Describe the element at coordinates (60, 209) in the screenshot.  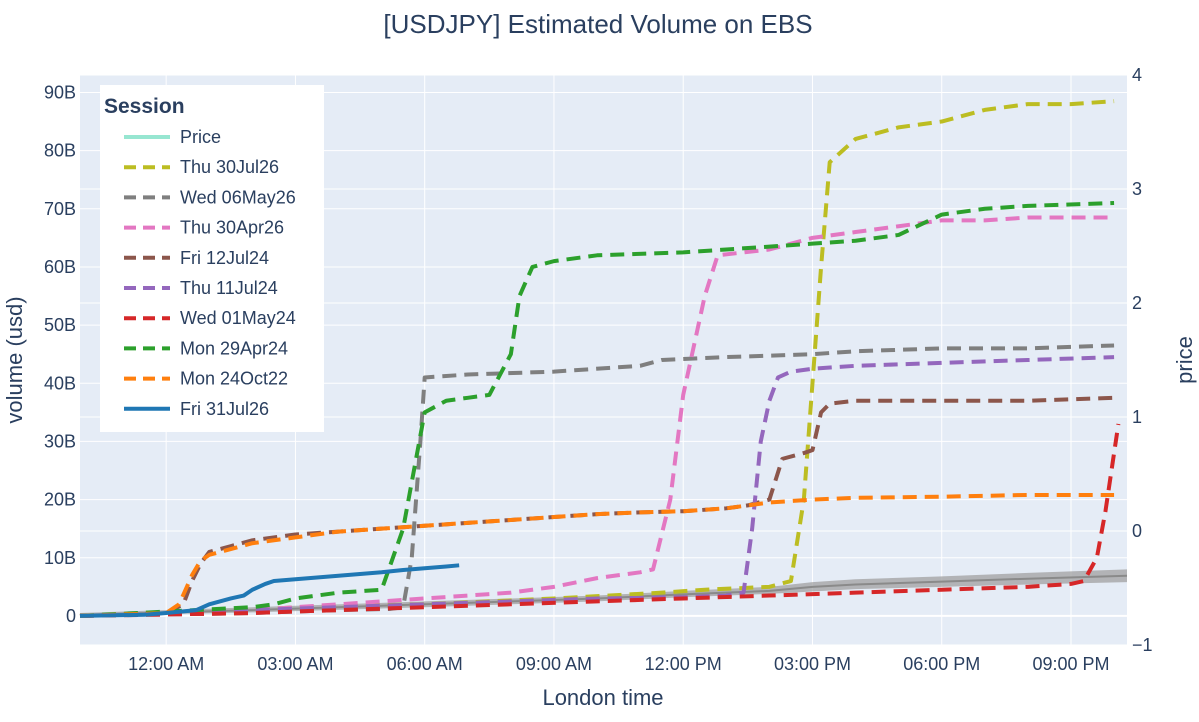
I see `y-tick-label: 70B` at that location.